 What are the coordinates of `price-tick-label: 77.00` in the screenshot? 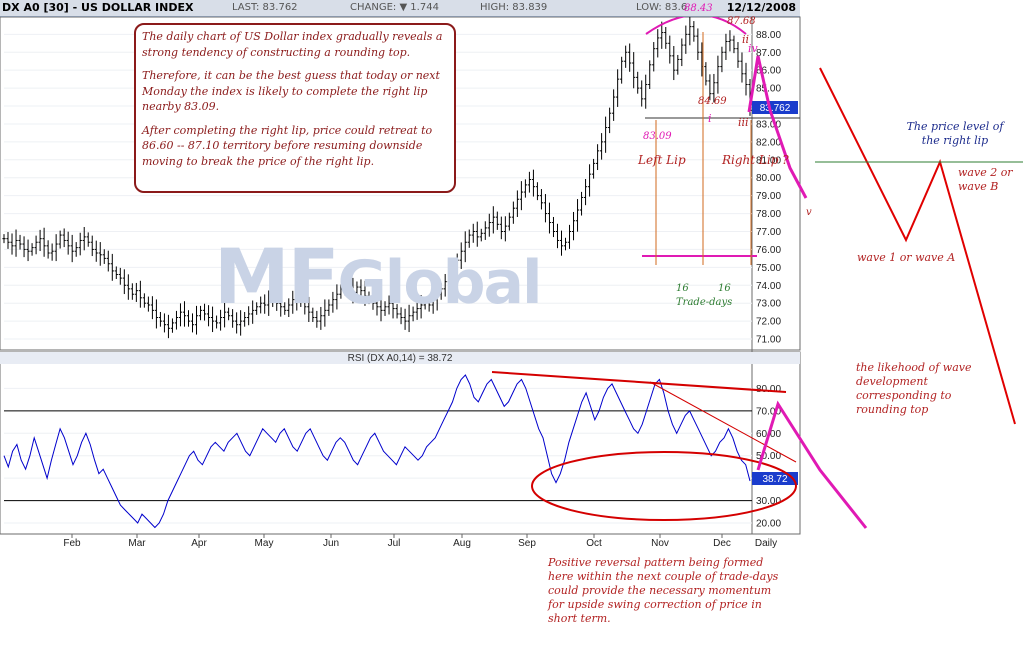 It's located at (768, 232).